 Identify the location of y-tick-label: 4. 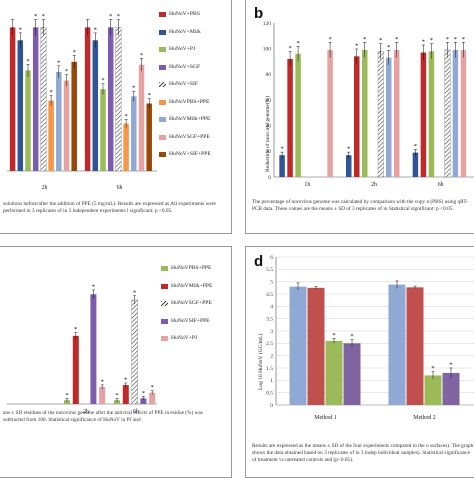
(271, 307).